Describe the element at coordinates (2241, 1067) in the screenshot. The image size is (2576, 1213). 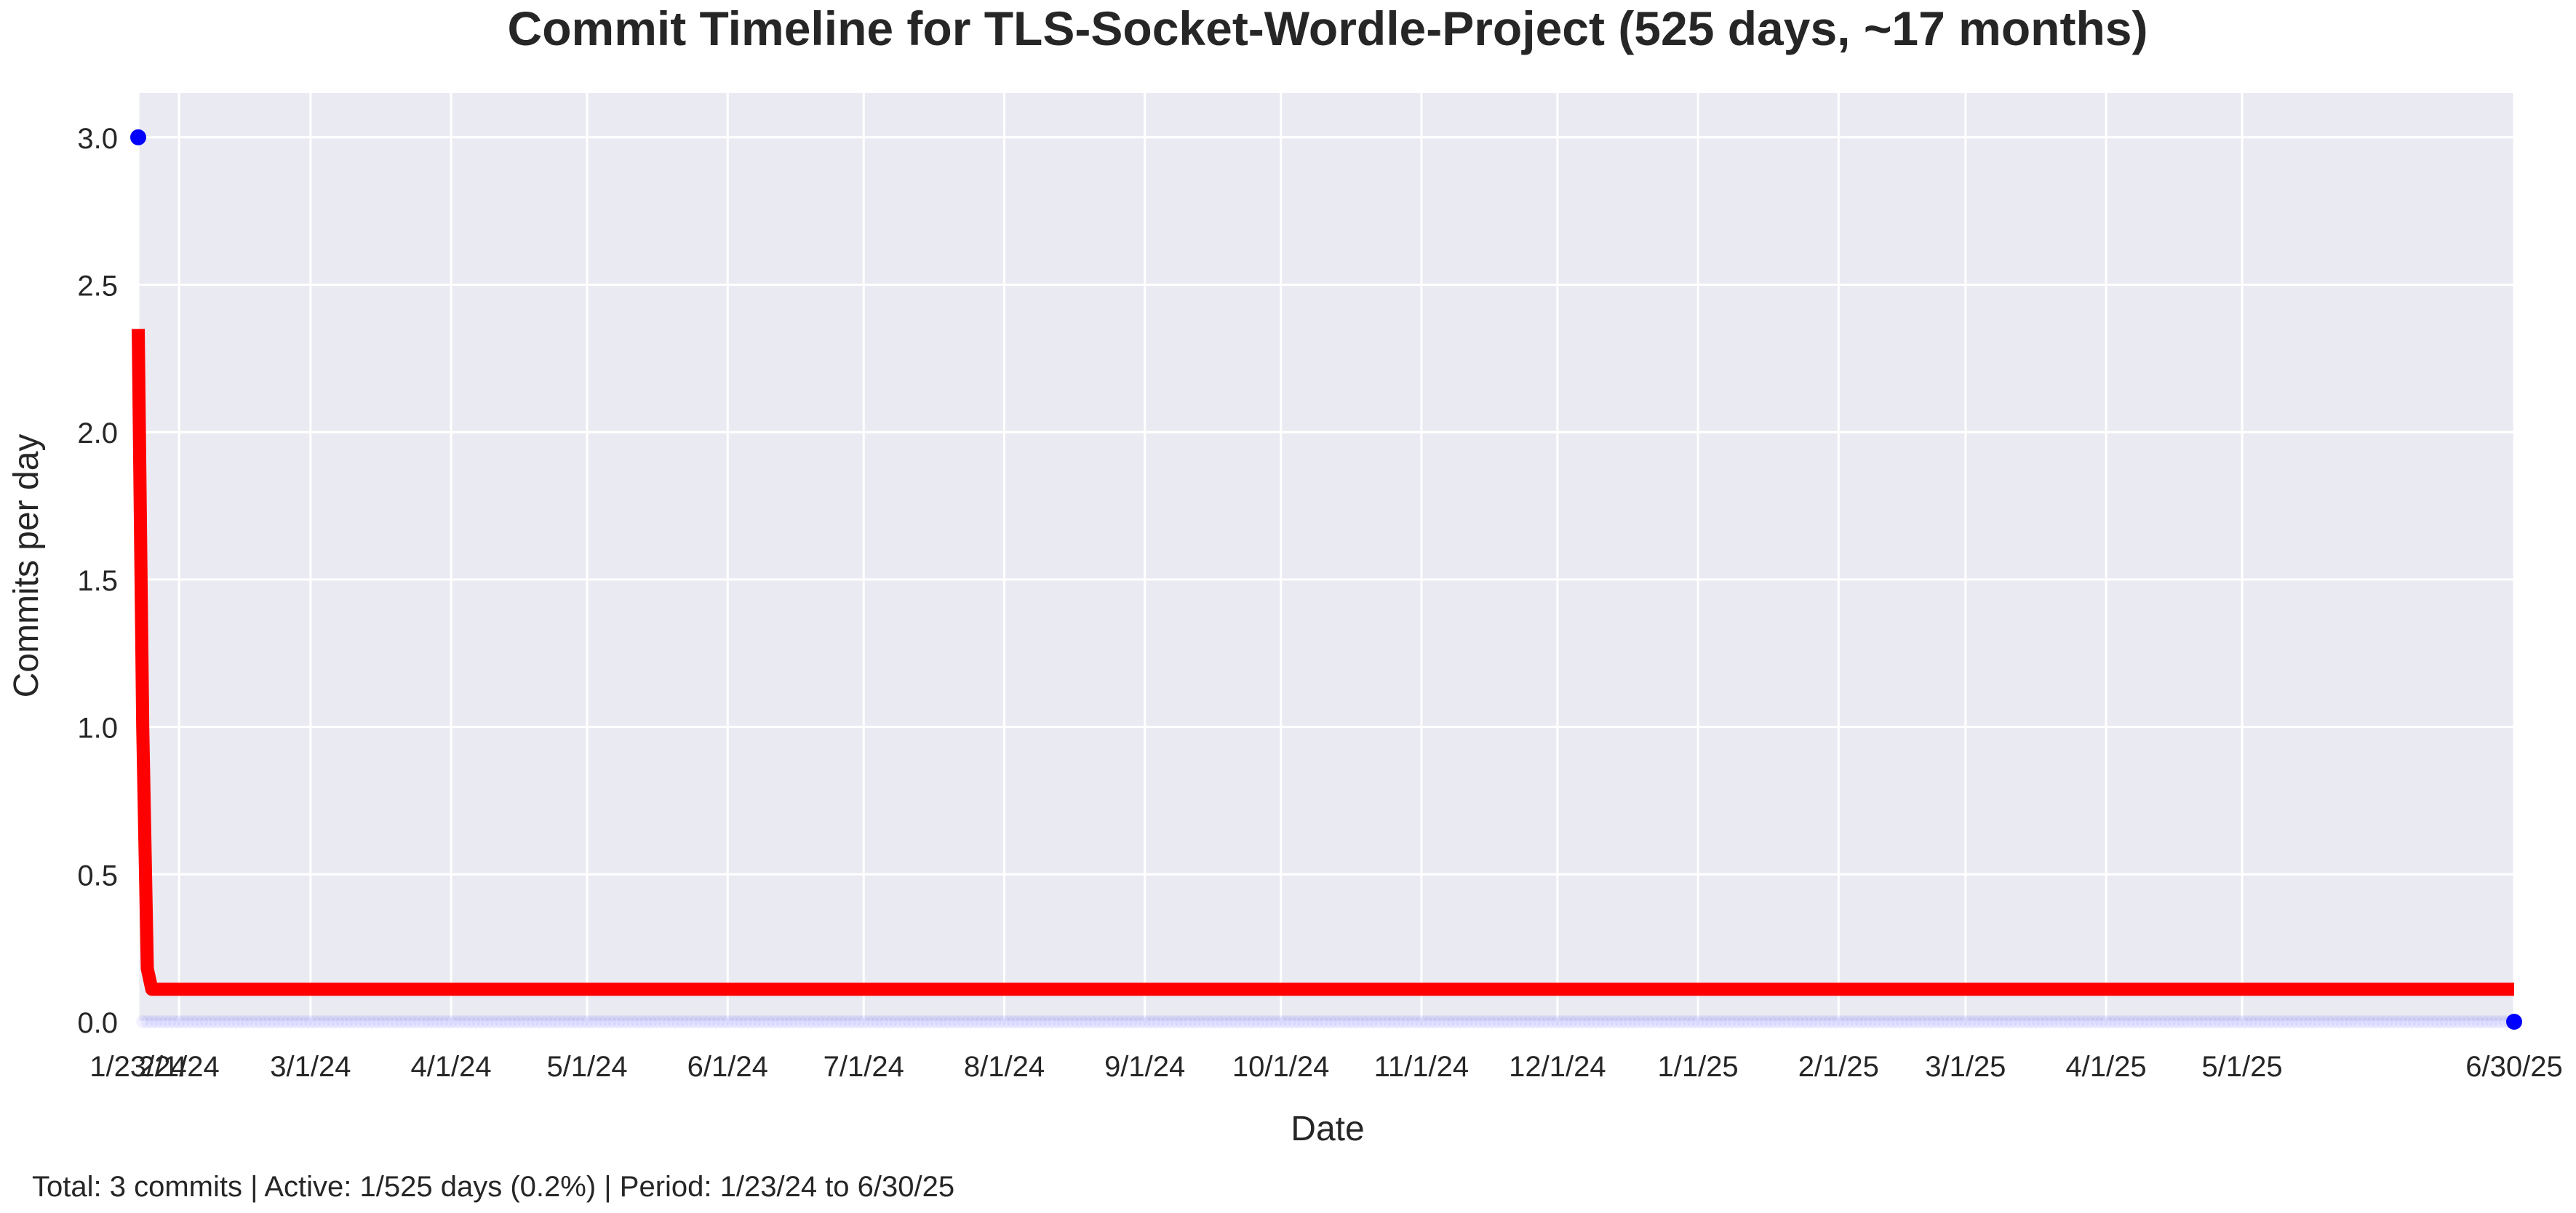
I see `x-tick-label: 5/1/25` at that location.